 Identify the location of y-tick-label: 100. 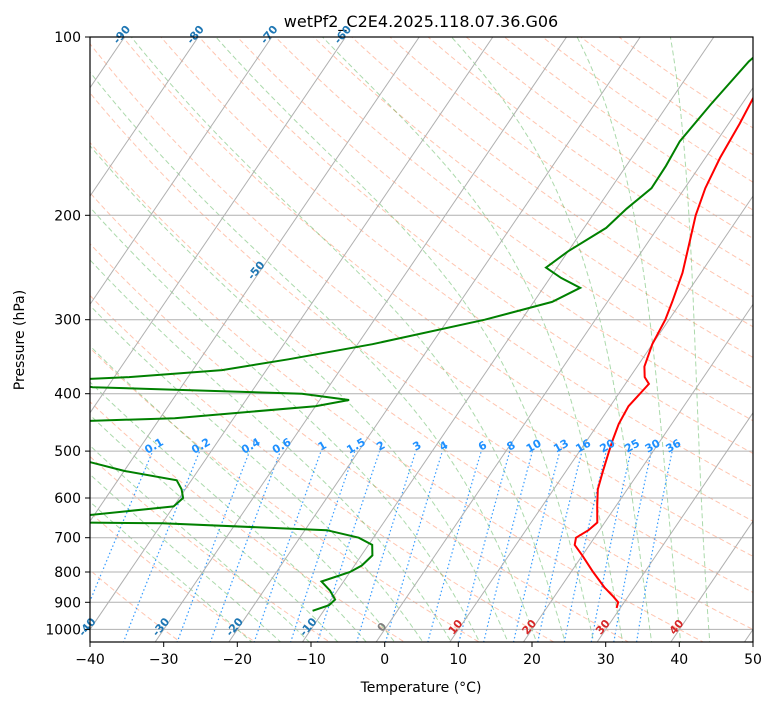
(67, 38).